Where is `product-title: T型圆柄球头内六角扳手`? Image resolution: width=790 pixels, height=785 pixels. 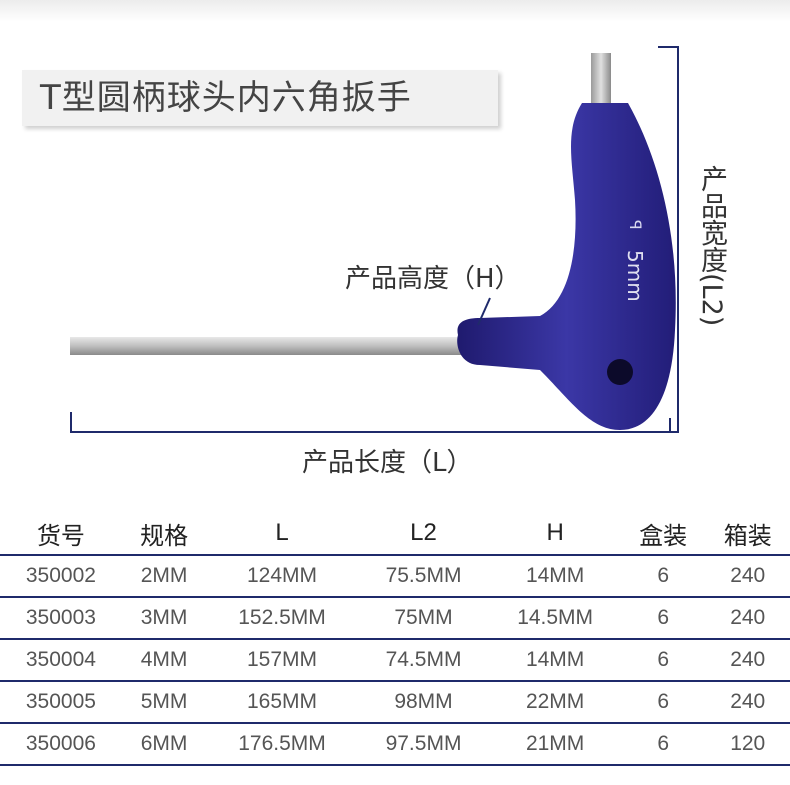 product-title: T型圆柄球头内六角扳手 is located at coordinates (260, 98).